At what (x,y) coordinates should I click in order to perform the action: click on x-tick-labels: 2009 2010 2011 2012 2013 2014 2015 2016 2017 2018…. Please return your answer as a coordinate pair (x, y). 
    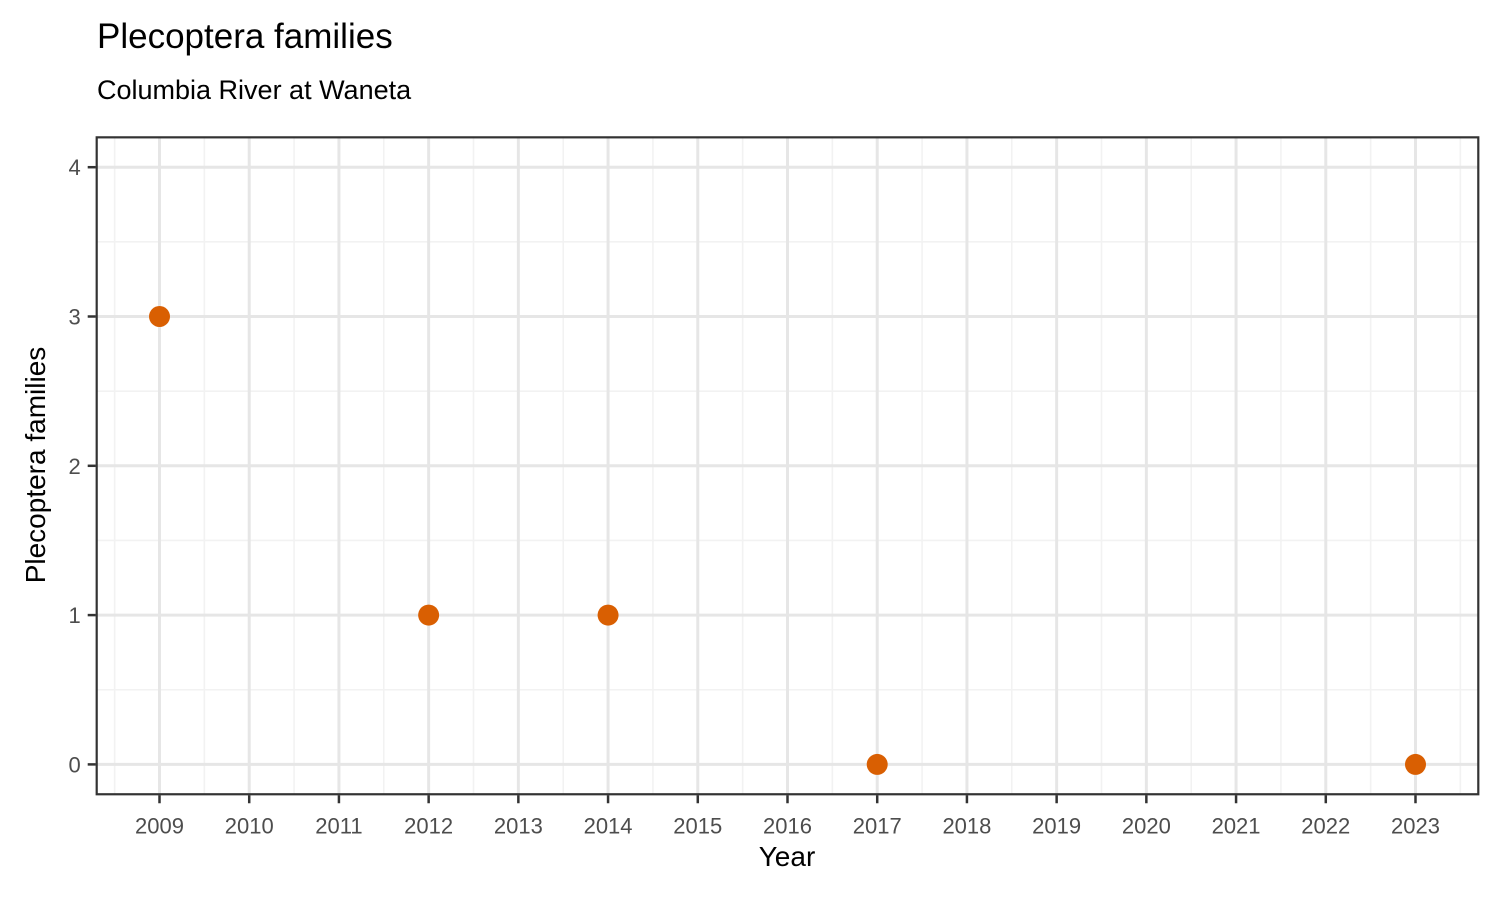
    Looking at the image, I should click on (787, 825).